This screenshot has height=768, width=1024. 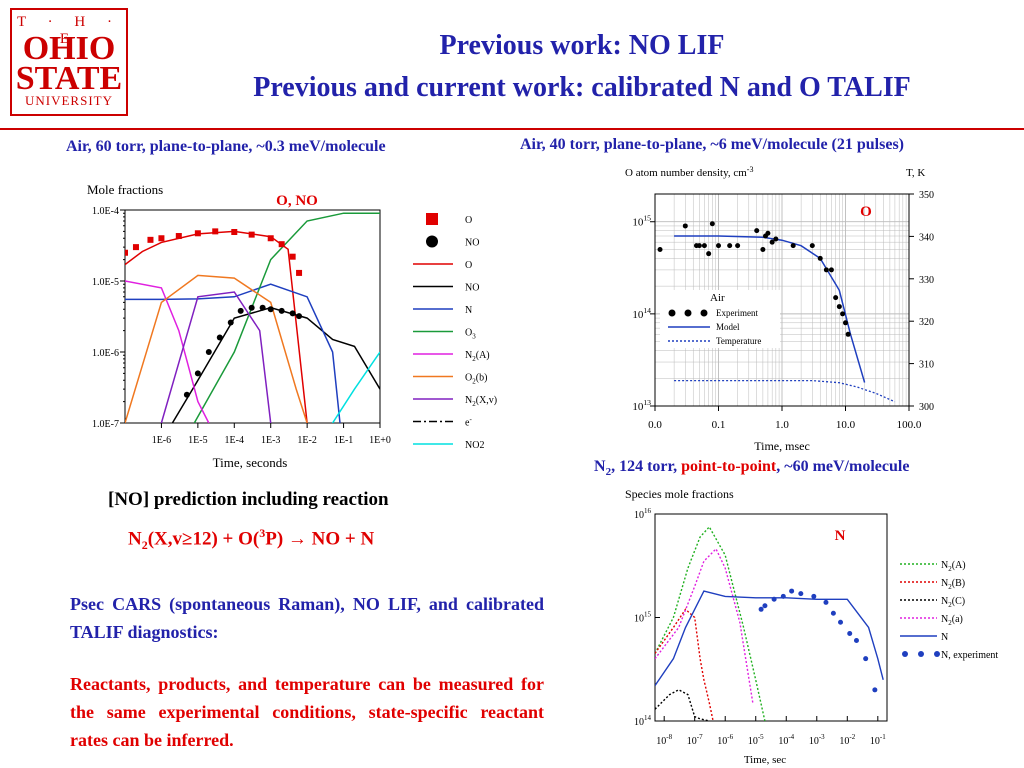 I want to click on legend-label-o3: O3, so click(x=470, y=334).